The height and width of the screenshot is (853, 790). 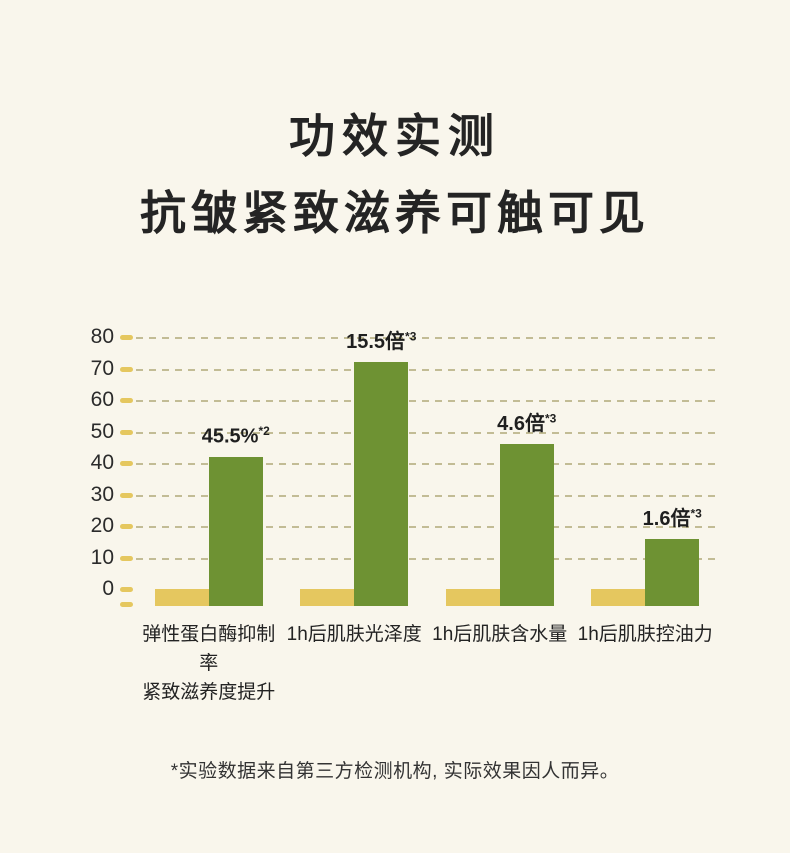 What do you see at coordinates (108, 588) in the screenshot?
I see `y-tick-label: 0` at bounding box center [108, 588].